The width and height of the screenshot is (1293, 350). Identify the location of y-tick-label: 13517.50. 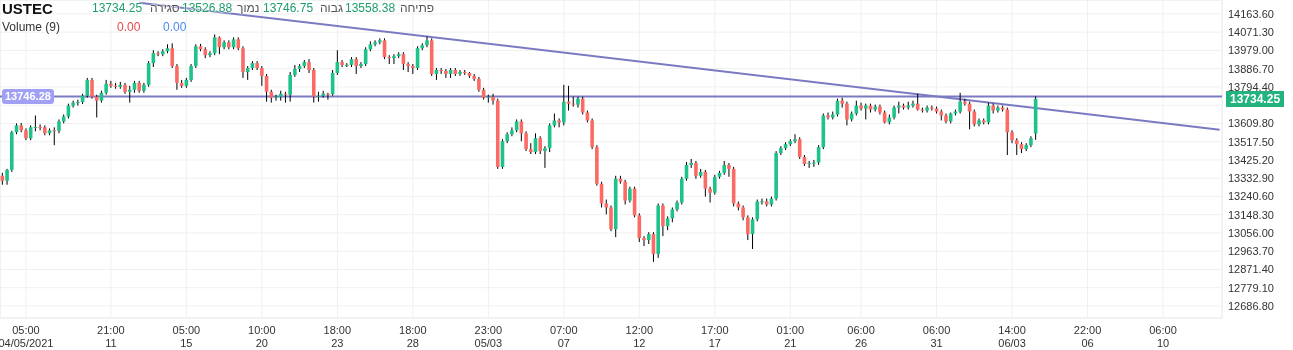
(1251, 141).